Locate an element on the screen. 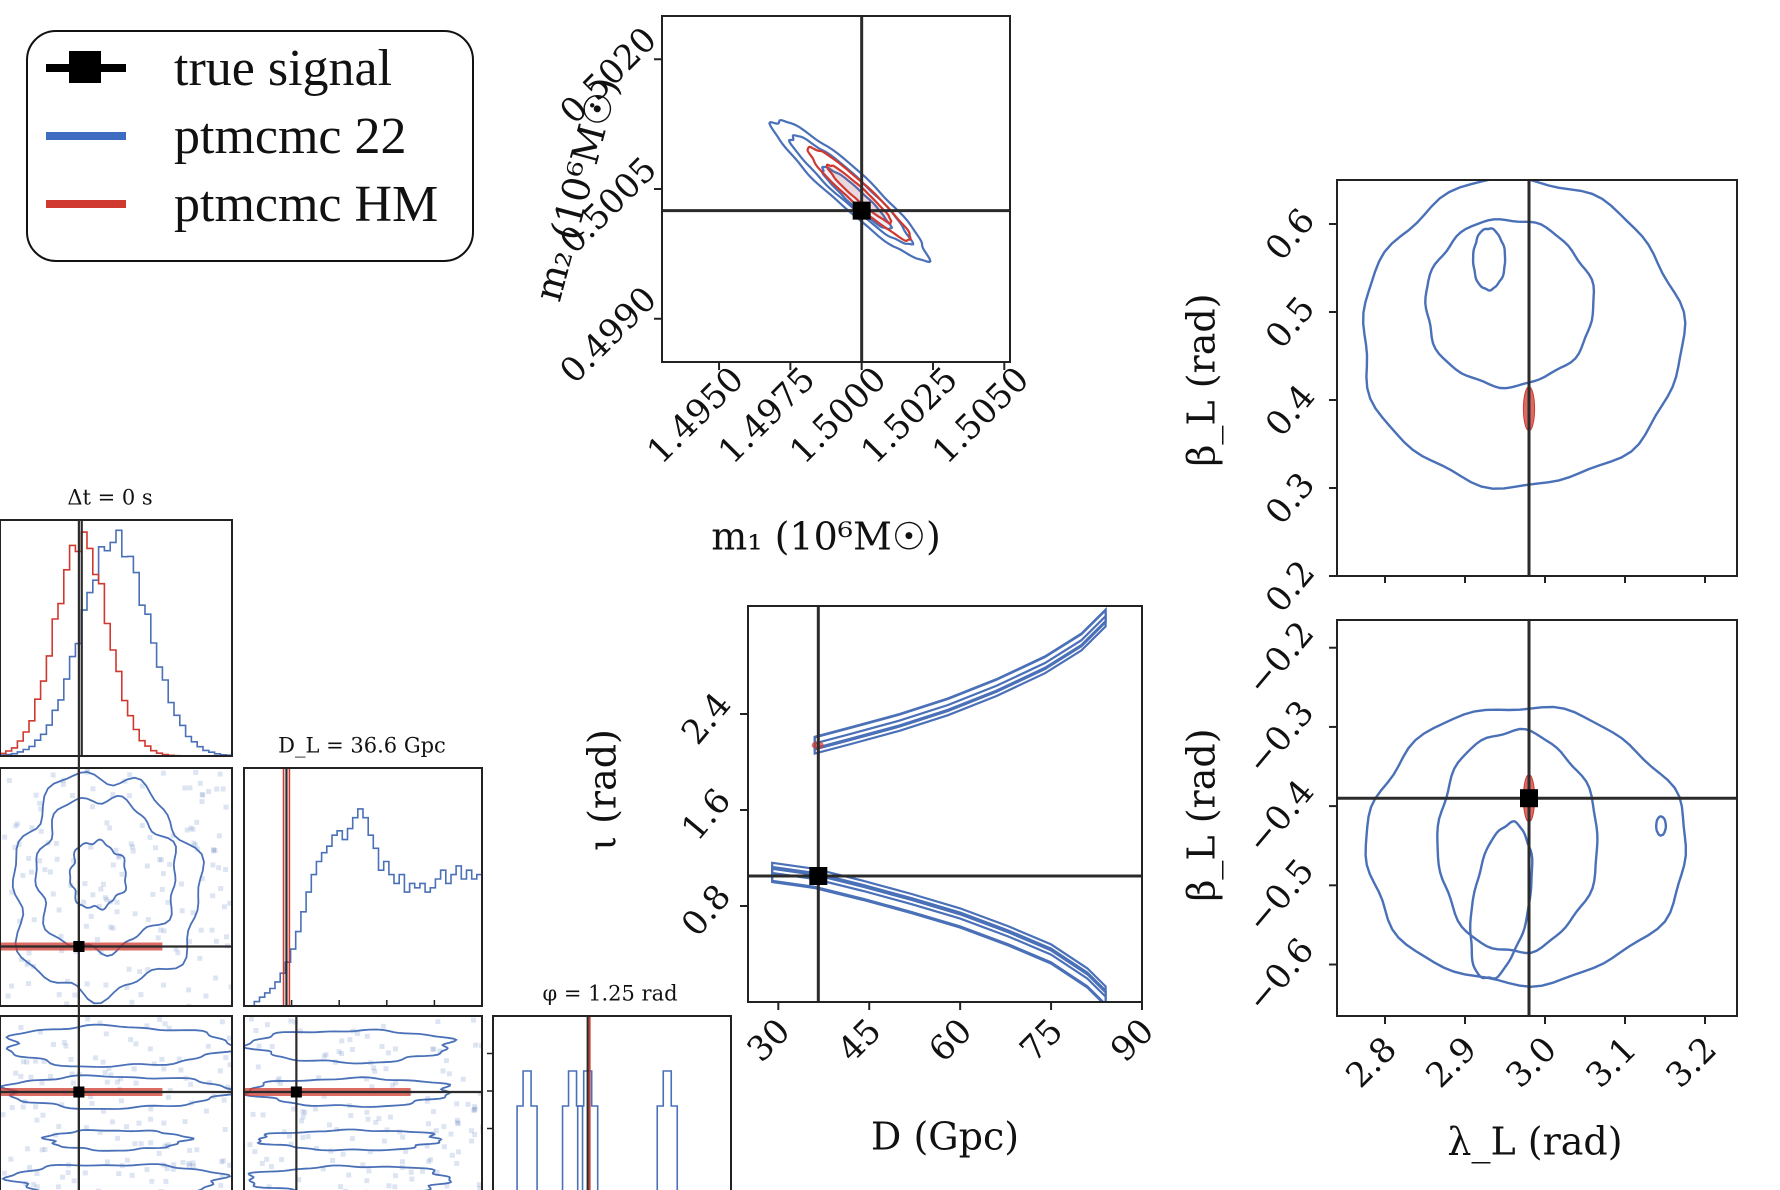 Image resolution: width=1780 pixels, height=1190 pixels. y-axis-label: β_L (rad) is located at coordinates (1202, 814).